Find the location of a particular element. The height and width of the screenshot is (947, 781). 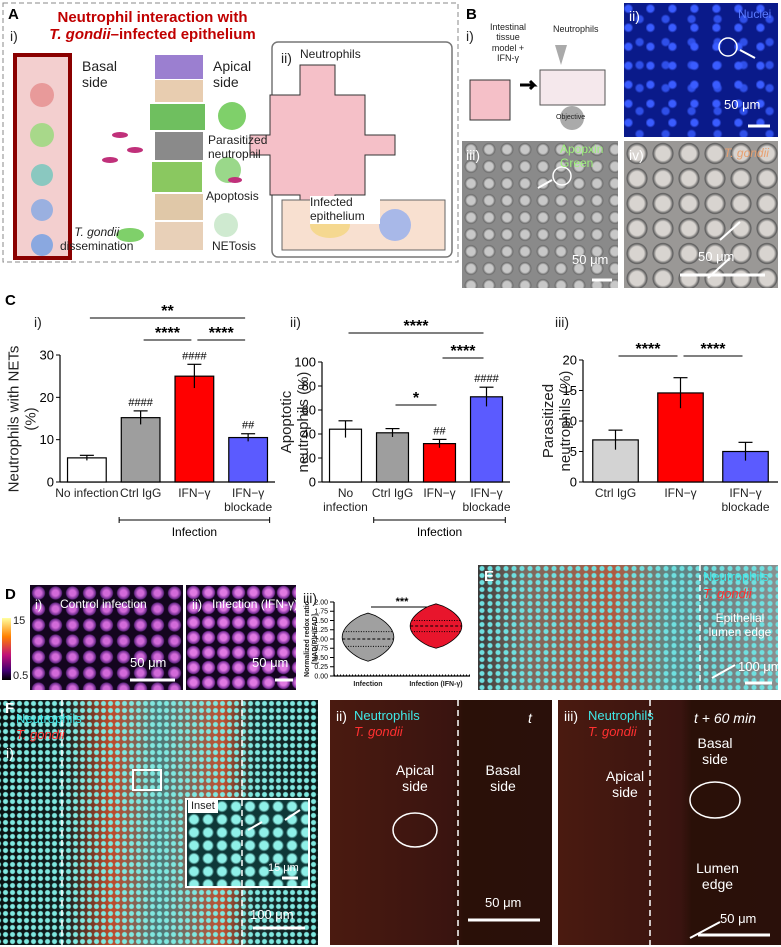

label: Lumen edge is located at coordinates (717, 876).